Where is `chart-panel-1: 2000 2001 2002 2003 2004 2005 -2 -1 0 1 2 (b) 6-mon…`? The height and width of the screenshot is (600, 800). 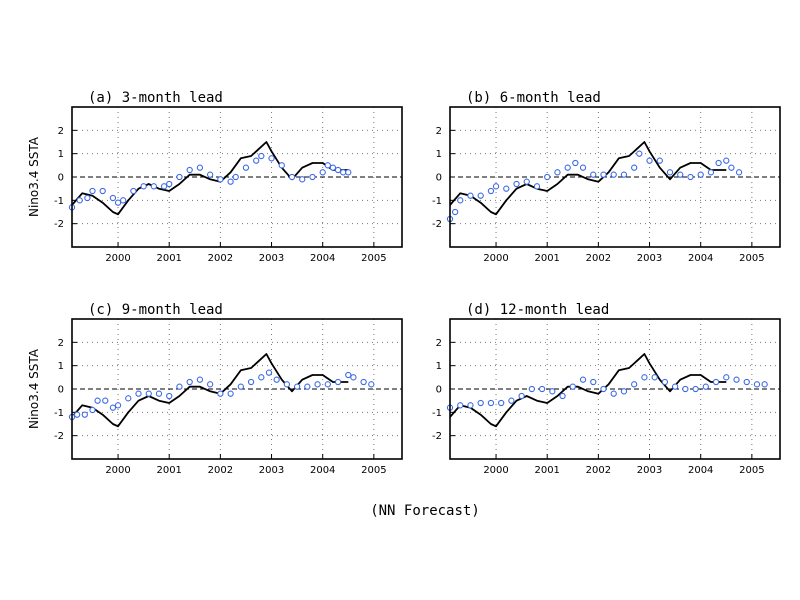
chart-panel-1: 2000 2001 2002 2003 2004 2005 -2 -1 0 1 2 (b) 6-mon… is located at coordinates (606, 177).